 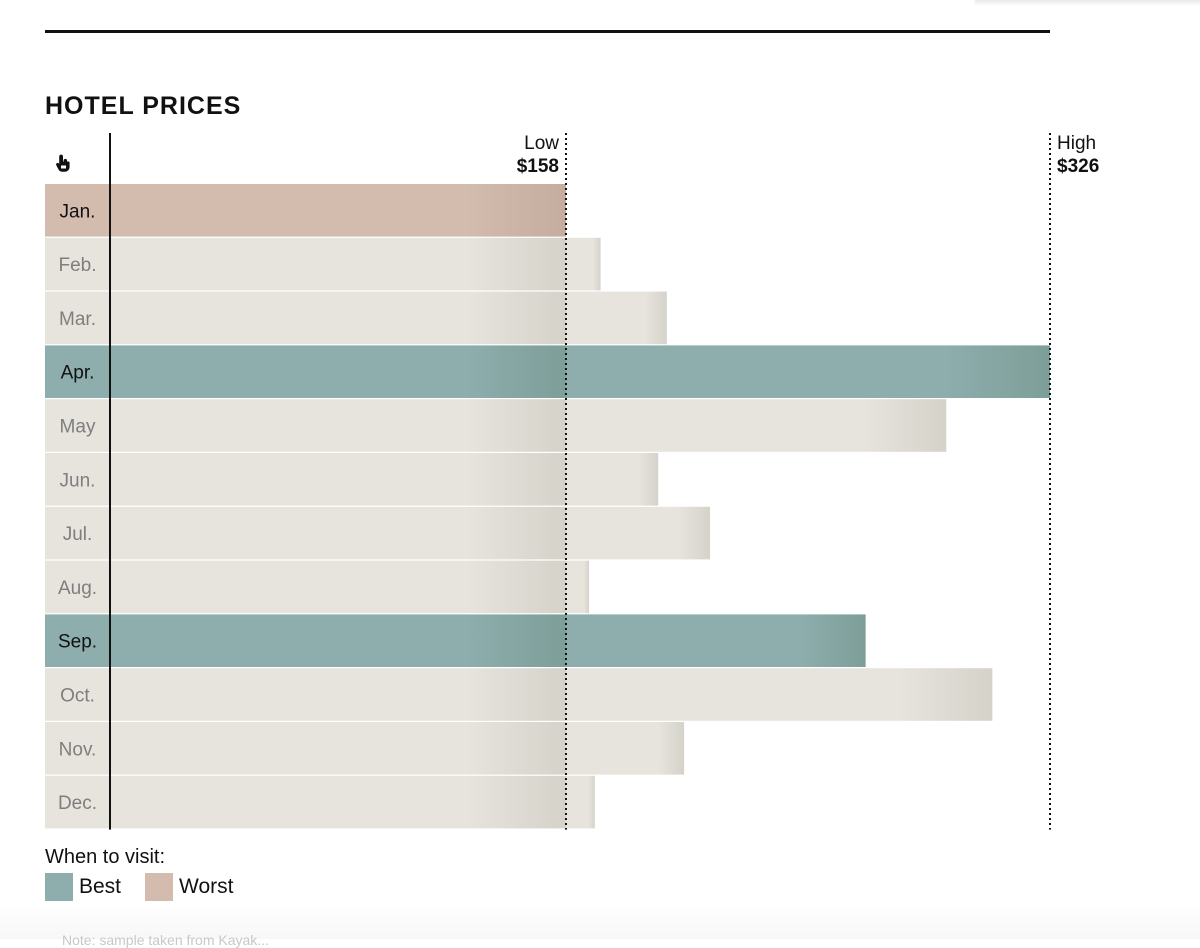 What do you see at coordinates (1076, 143) in the screenshot?
I see `high-label: High` at bounding box center [1076, 143].